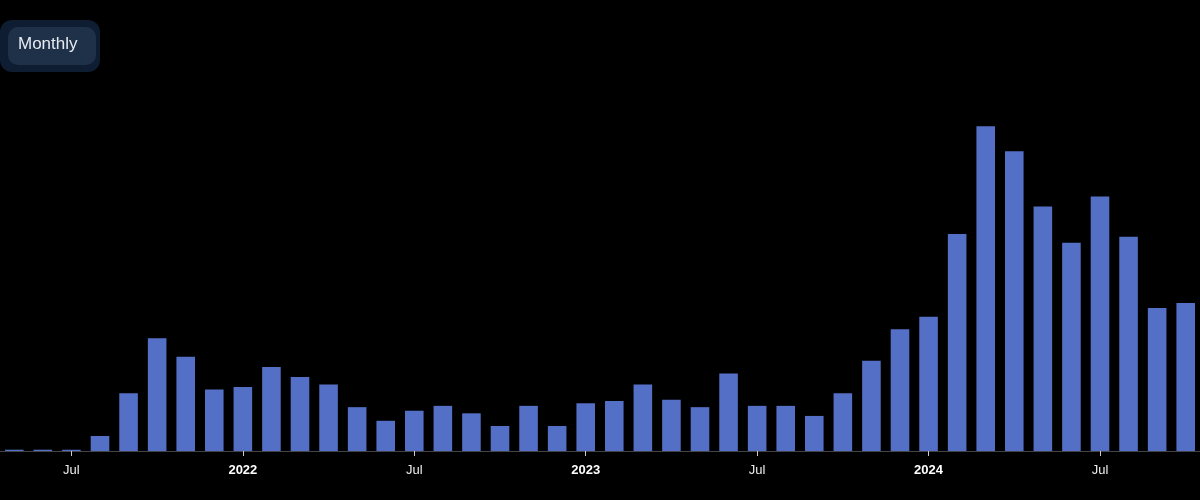 This screenshot has width=1200, height=500. What do you see at coordinates (586, 469) in the screenshot?
I see `x-tick-label: 2023` at bounding box center [586, 469].